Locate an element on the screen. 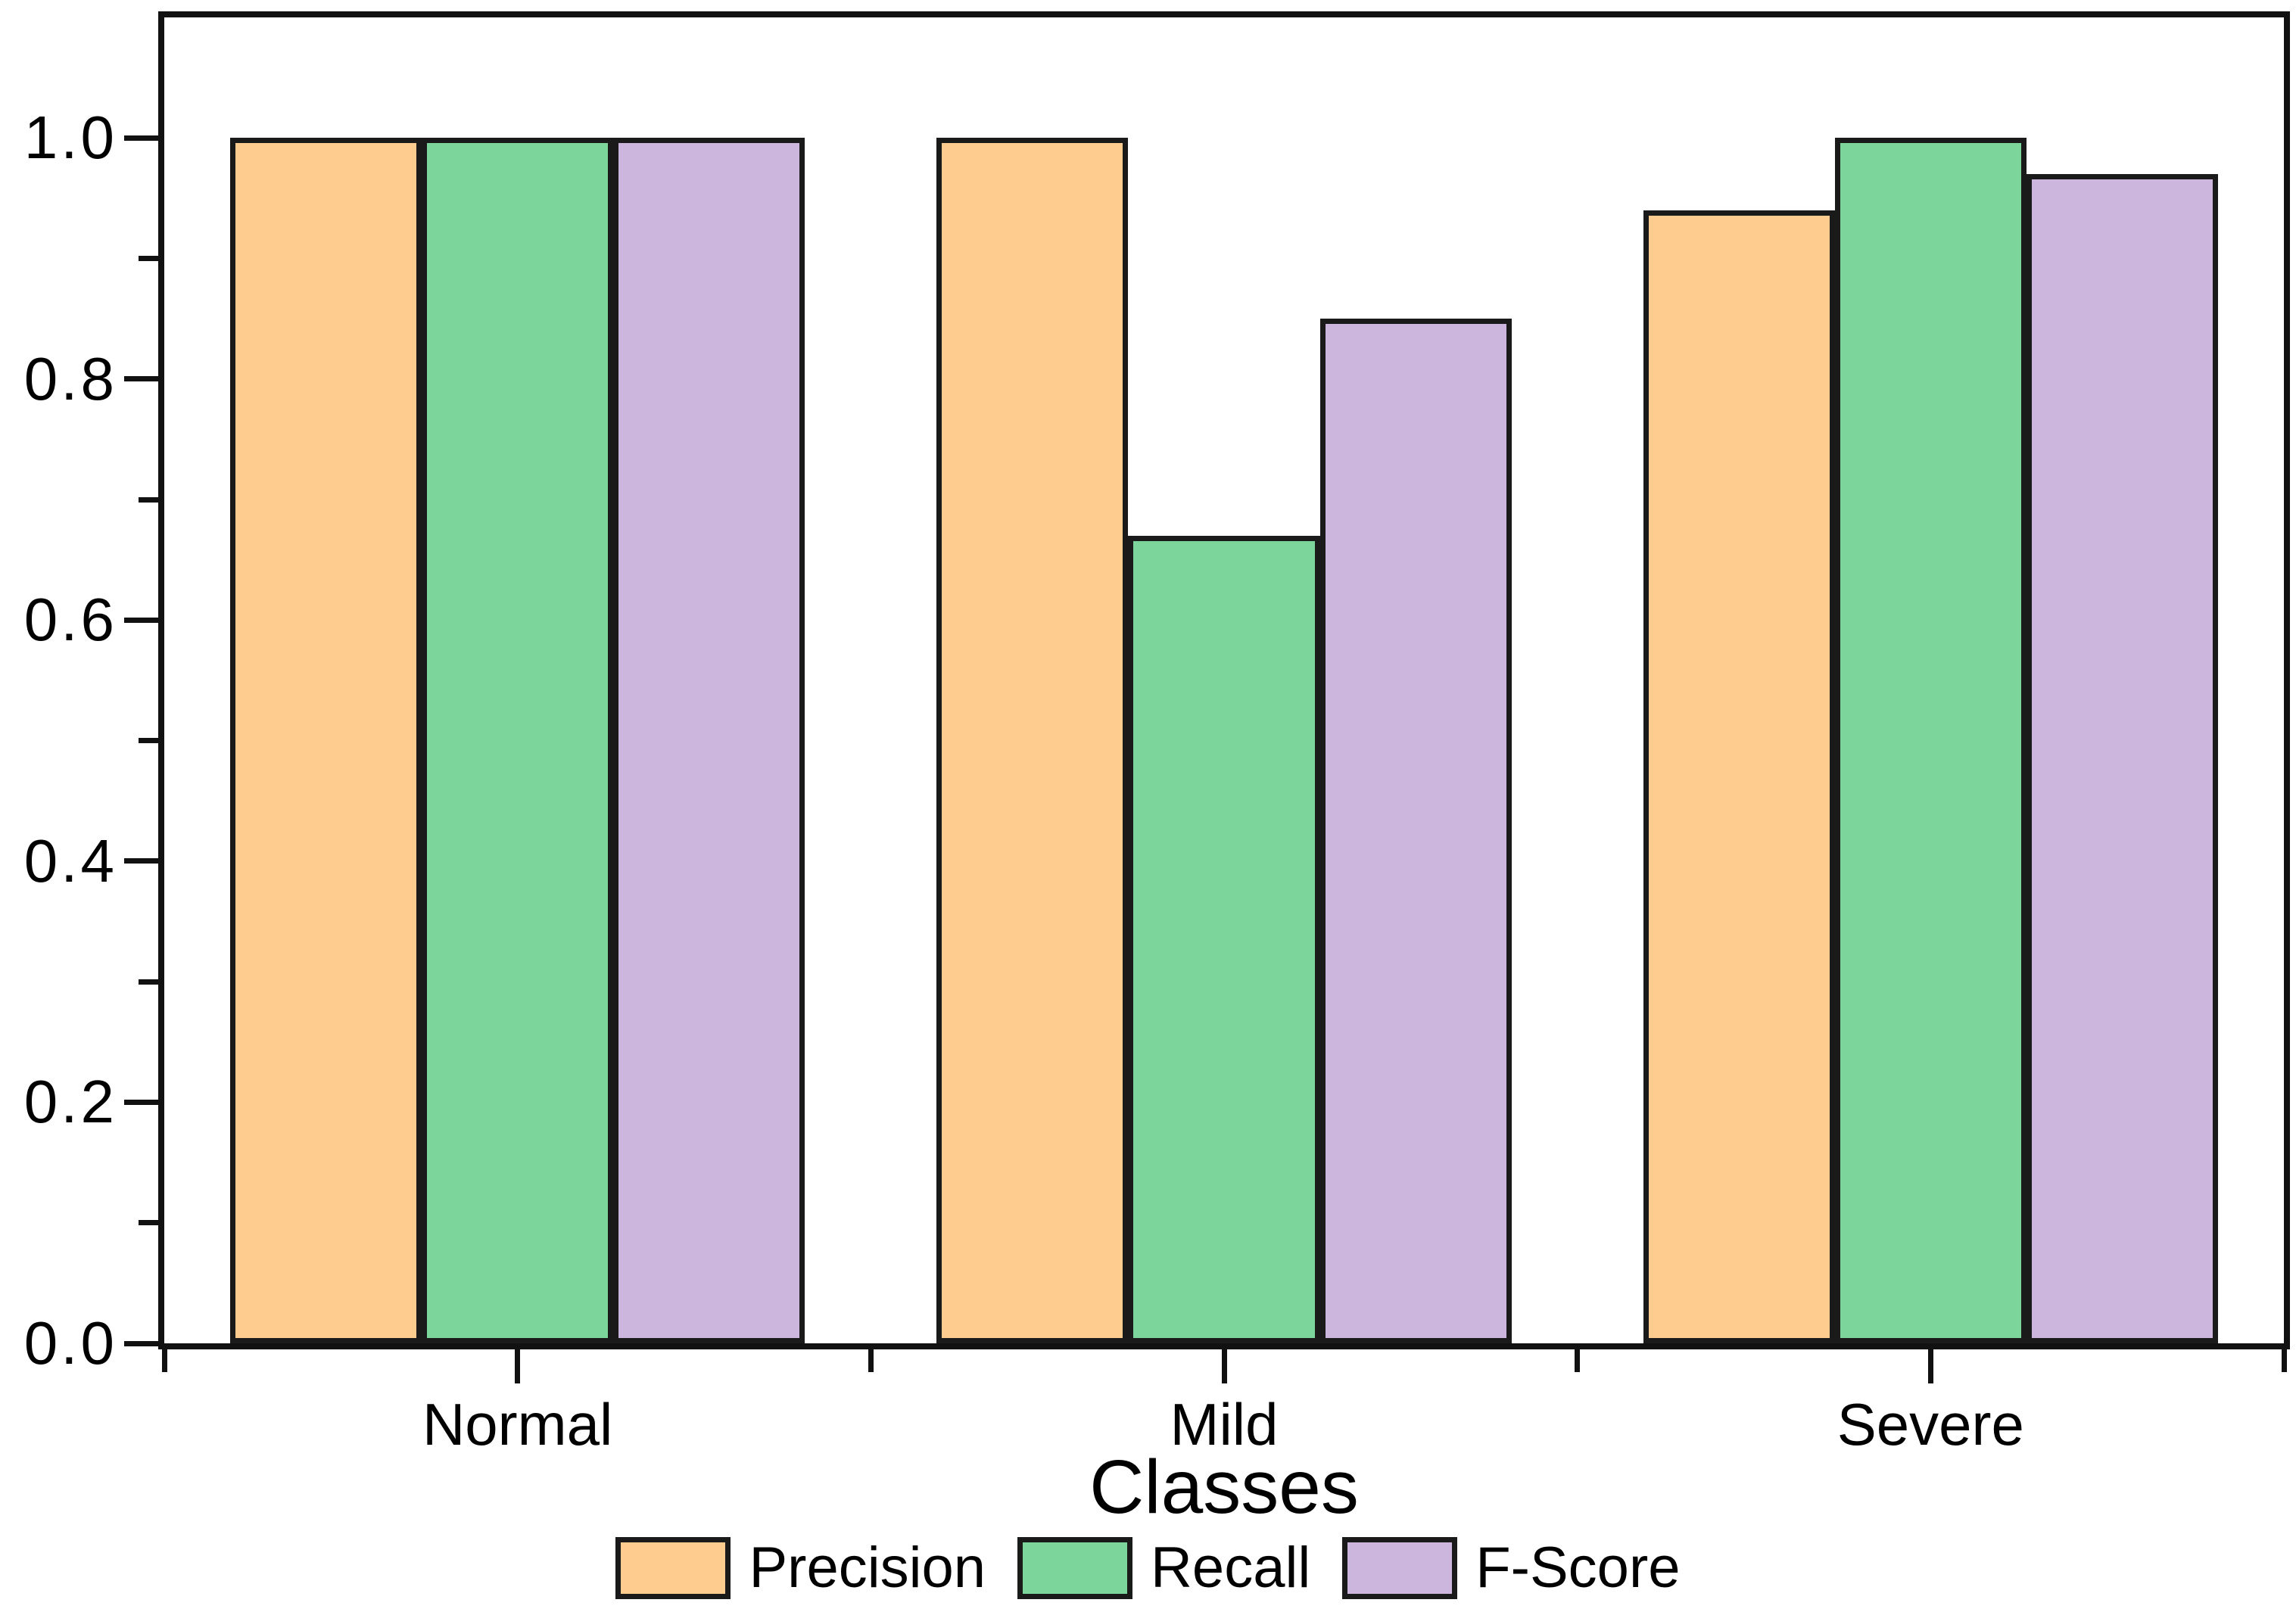 The image size is (2296, 1612). bar-f-score-mild is located at coordinates (1415, 831).